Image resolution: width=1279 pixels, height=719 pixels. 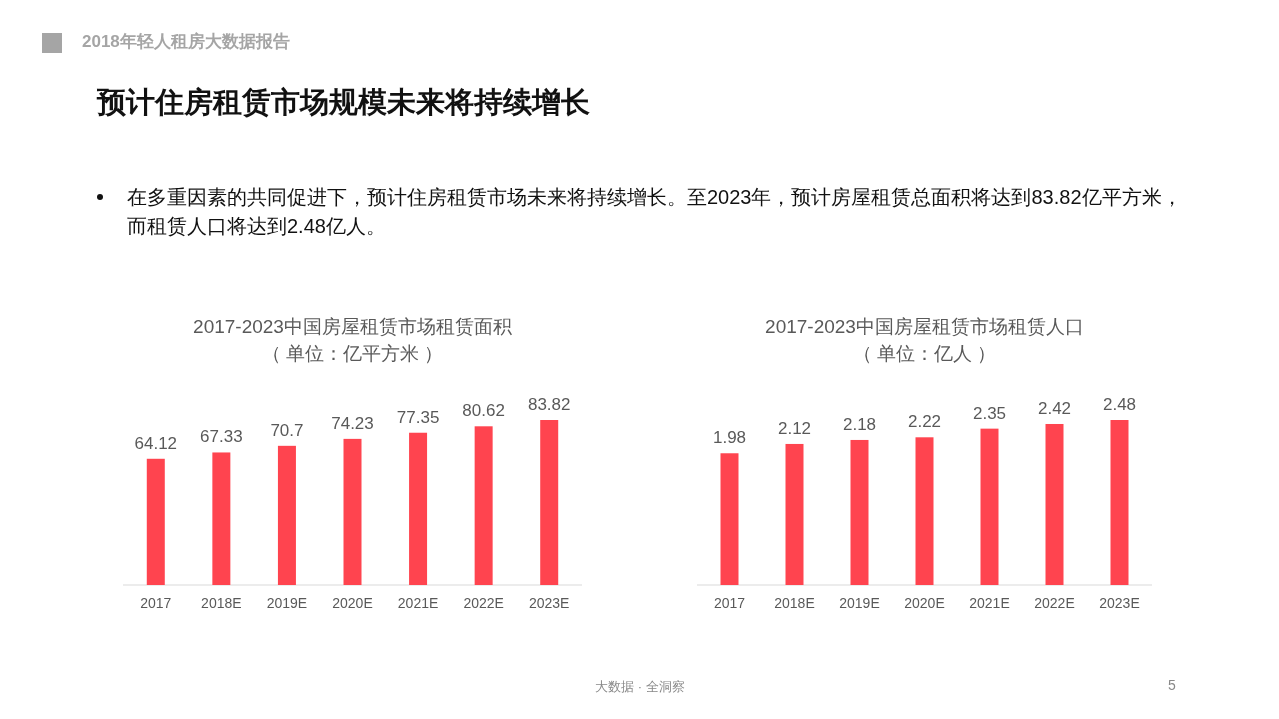 I want to click on data-label: 70.7, so click(x=287, y=430).